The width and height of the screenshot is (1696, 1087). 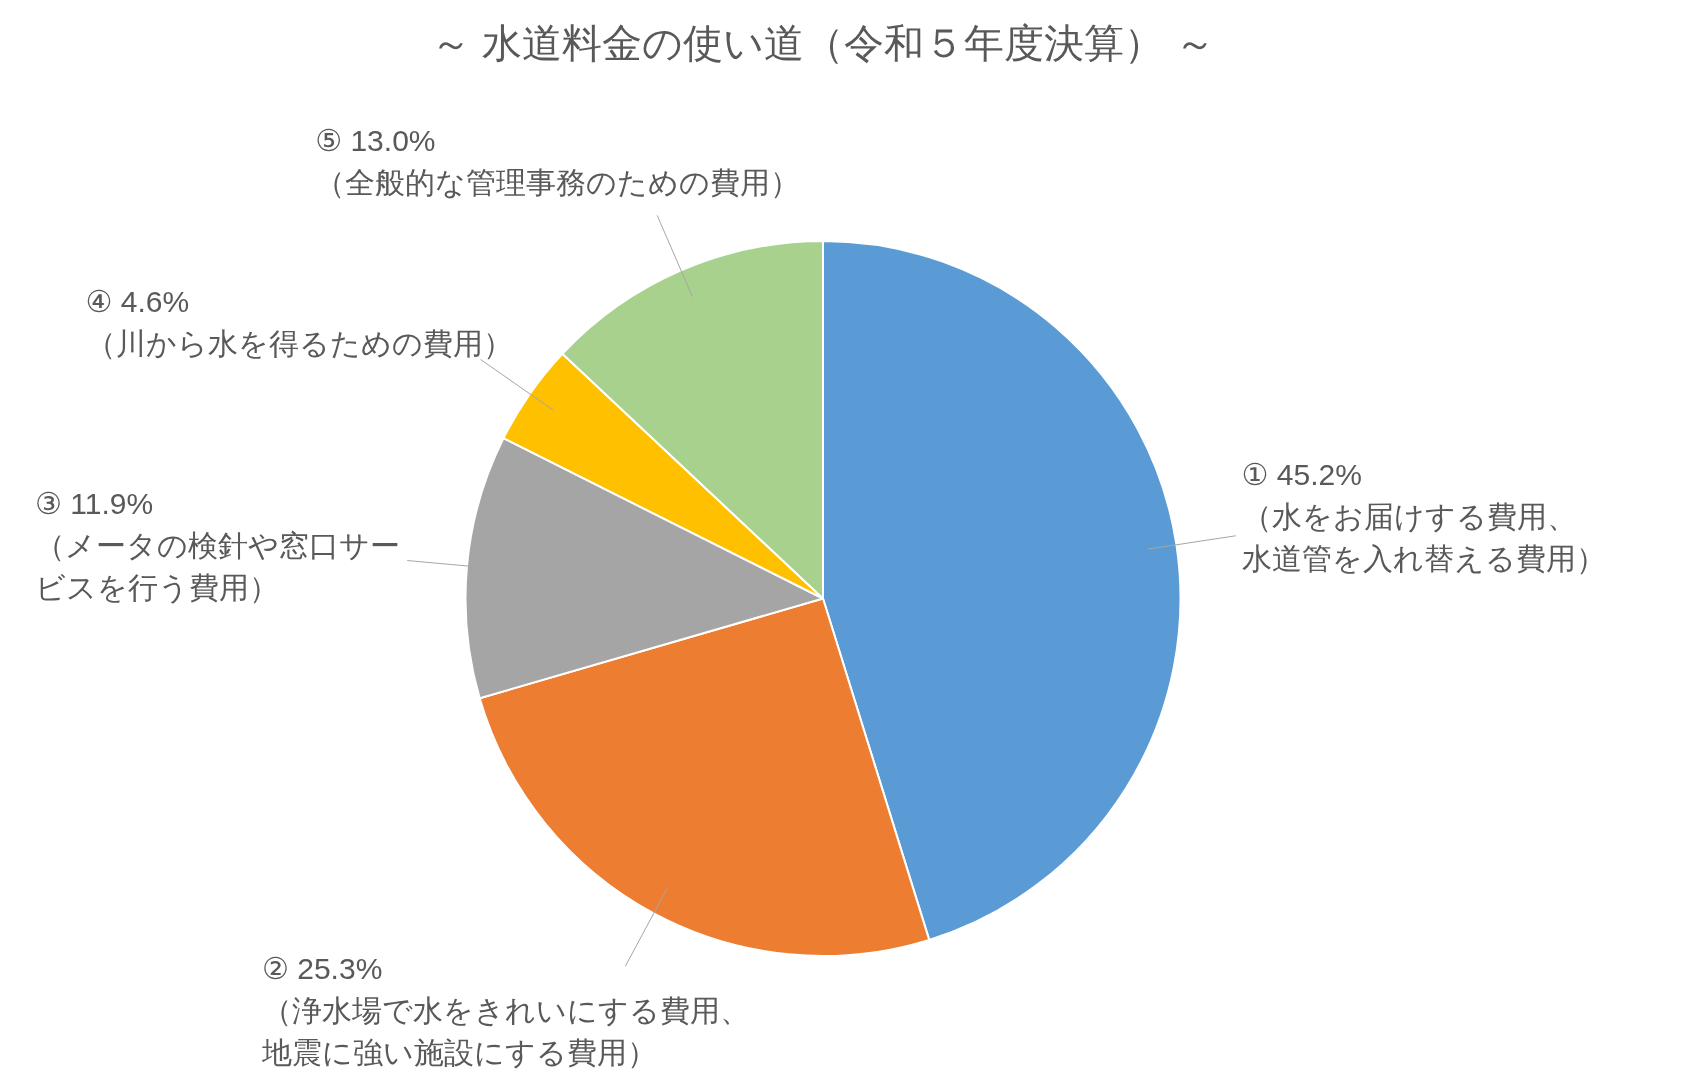 I want to click on slice-label: （水をお届けする費用、水道管を入れ替える費用）, so click(x=1423, y=538).